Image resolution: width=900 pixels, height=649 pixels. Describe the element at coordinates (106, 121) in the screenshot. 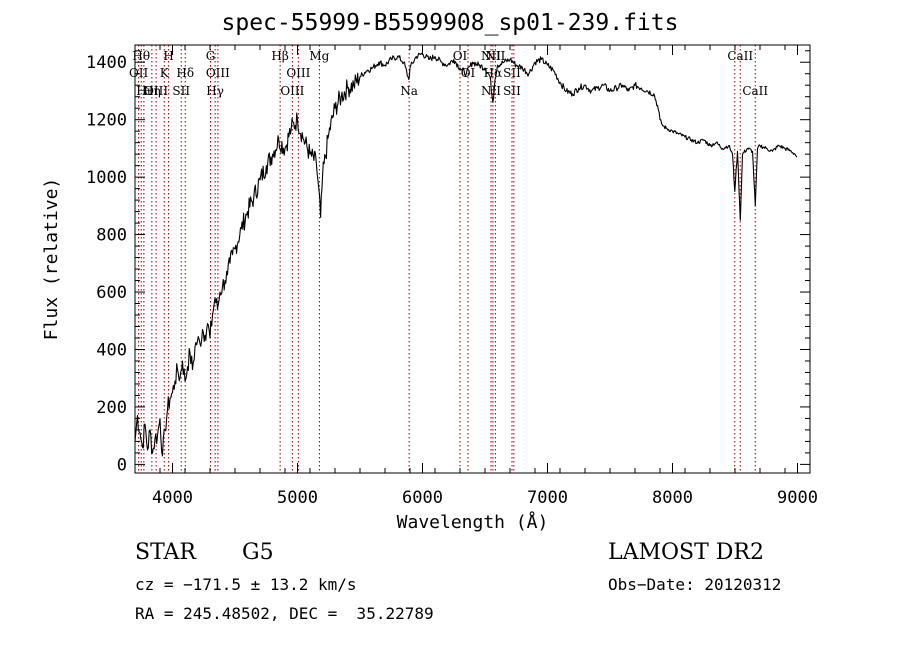

I see `y-tick-label: 1200` at that location.